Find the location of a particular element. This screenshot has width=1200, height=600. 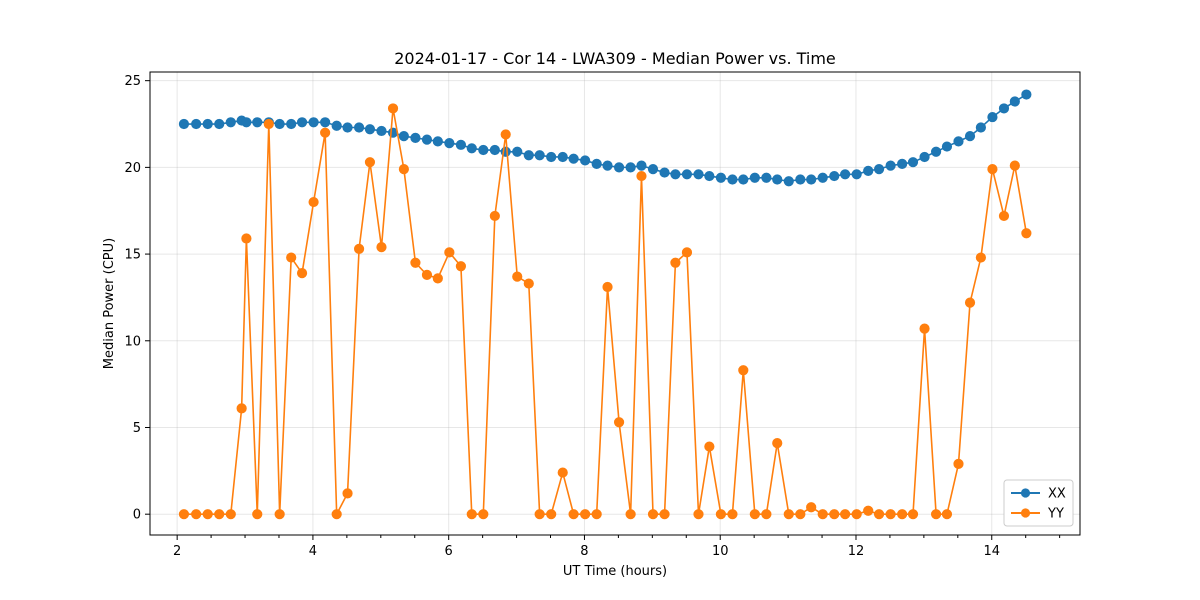

legend-xx-label: XX is located at coordinates (1057, 494).